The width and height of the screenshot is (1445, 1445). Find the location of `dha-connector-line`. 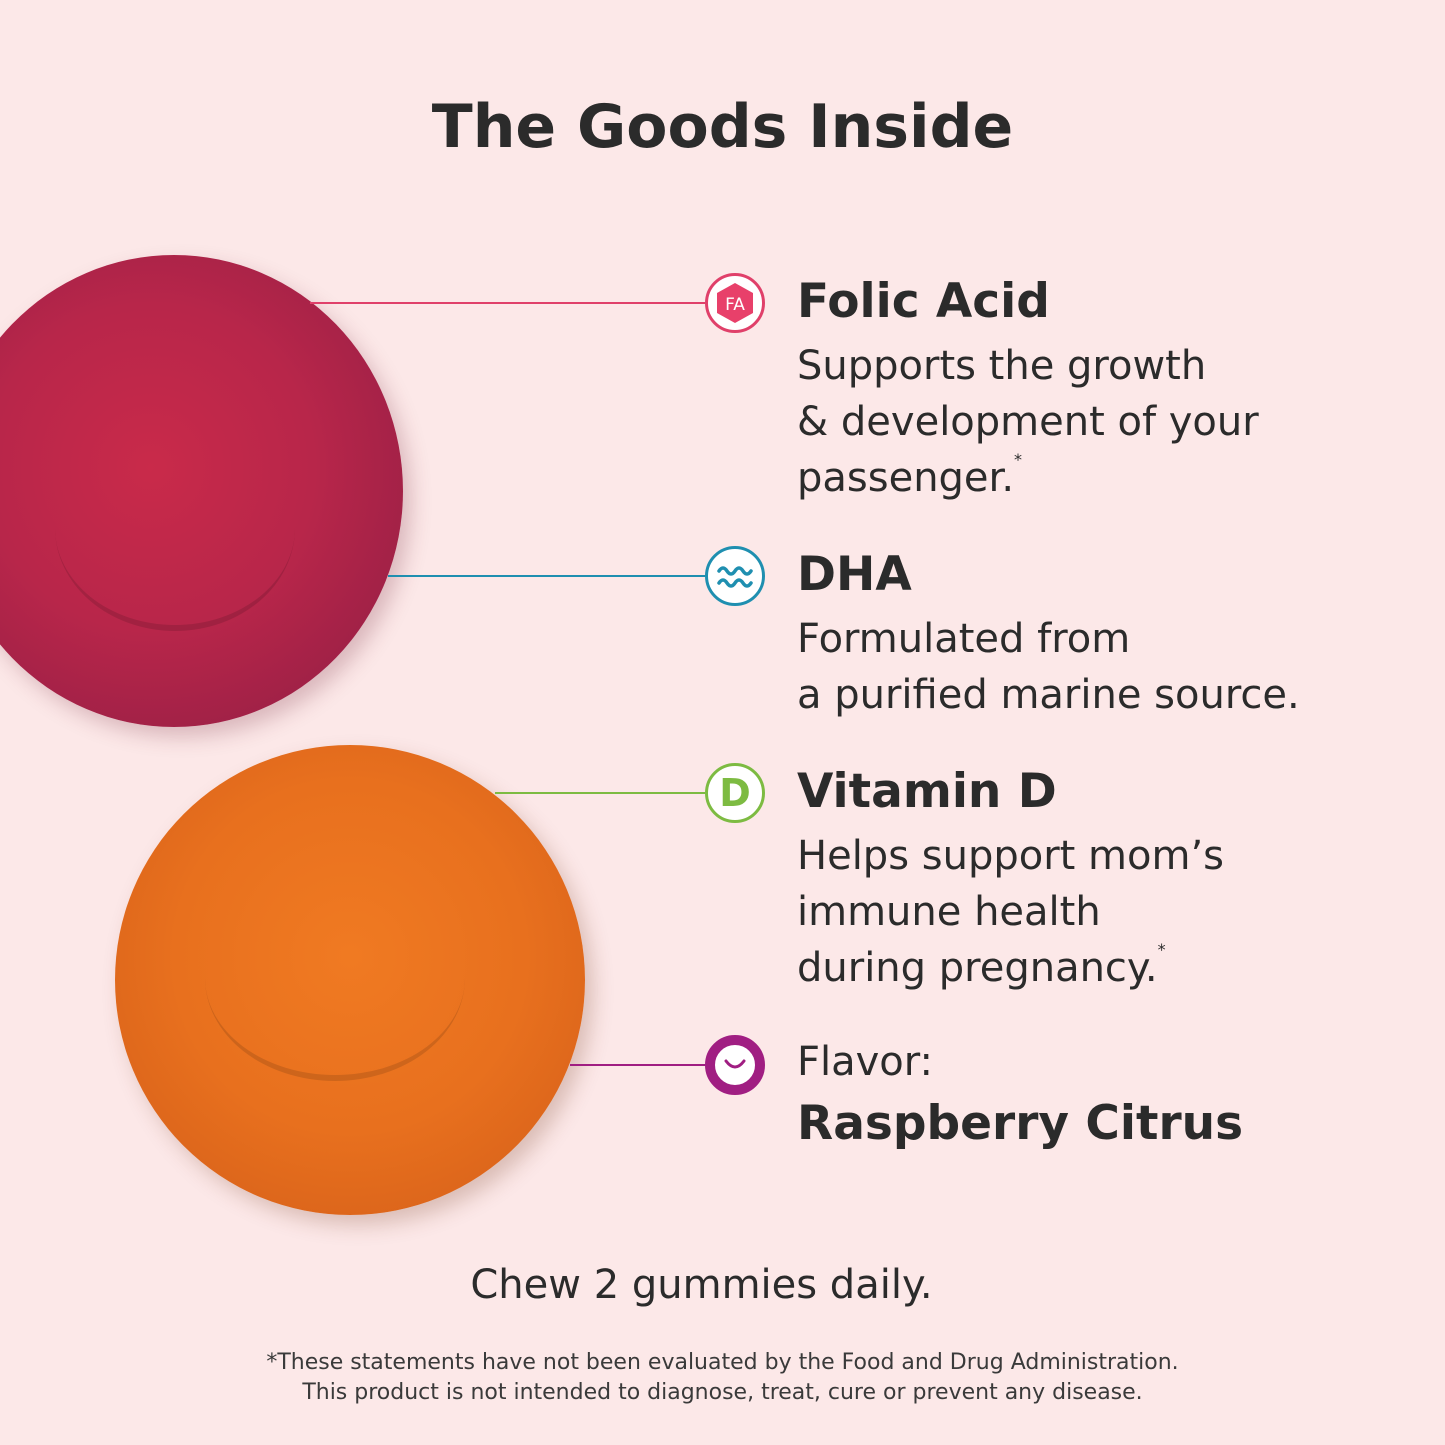

dha-connector-line is located at coordinates (546, 576).